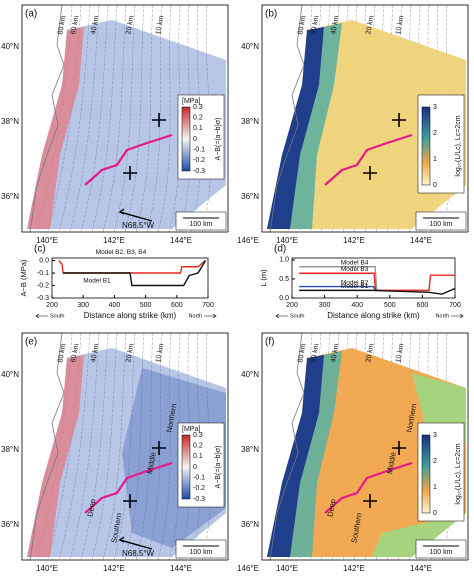  What do you see at coordinates (199, 488) in the screenshot?
I see `colorbar-tick: -0.2` at bounding box center [199, 488].